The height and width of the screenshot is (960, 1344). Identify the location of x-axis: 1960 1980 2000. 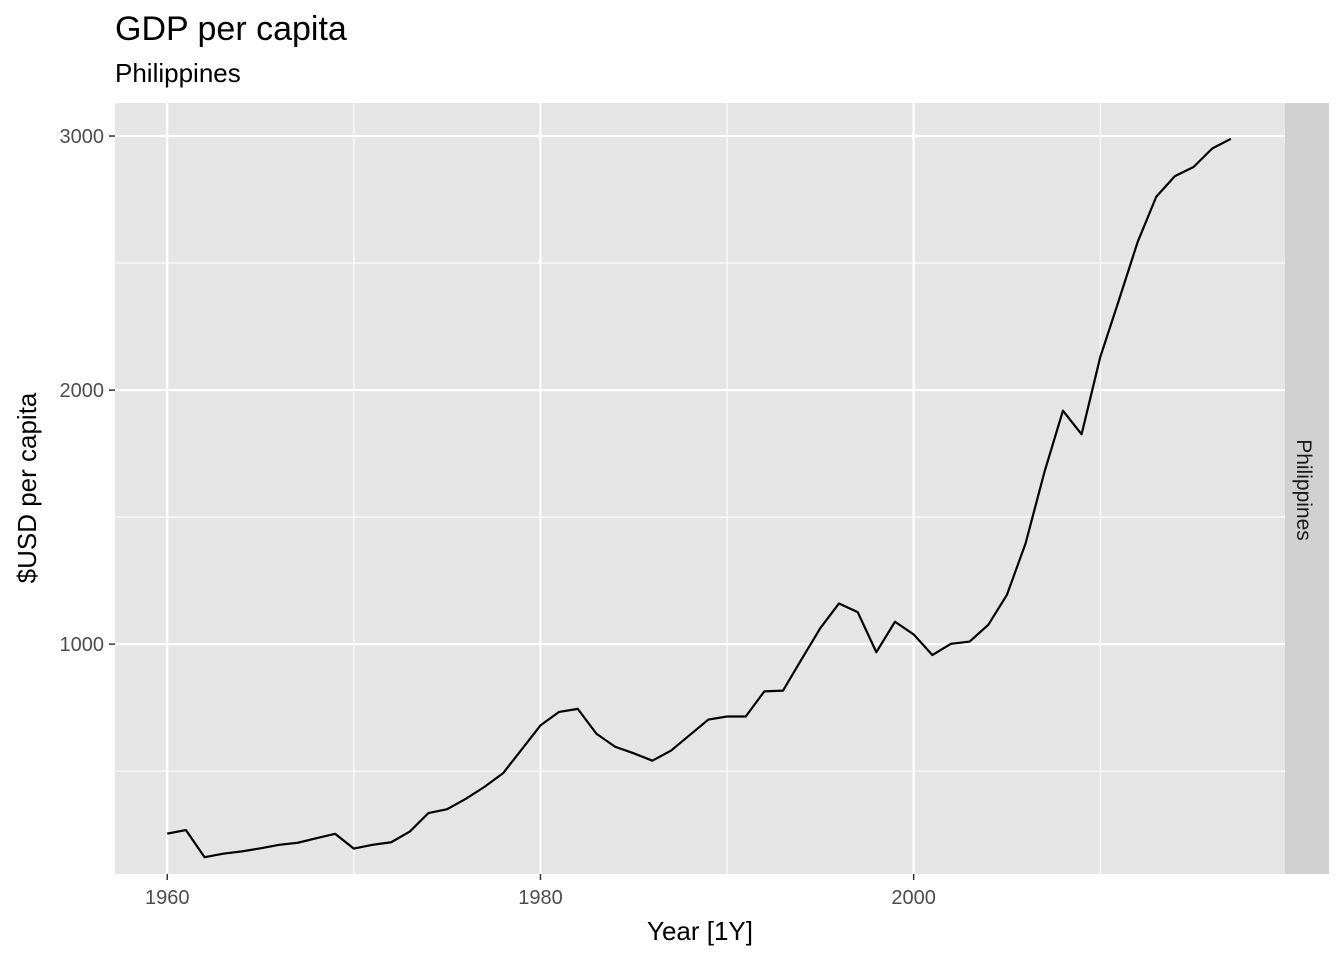
(540, 891).